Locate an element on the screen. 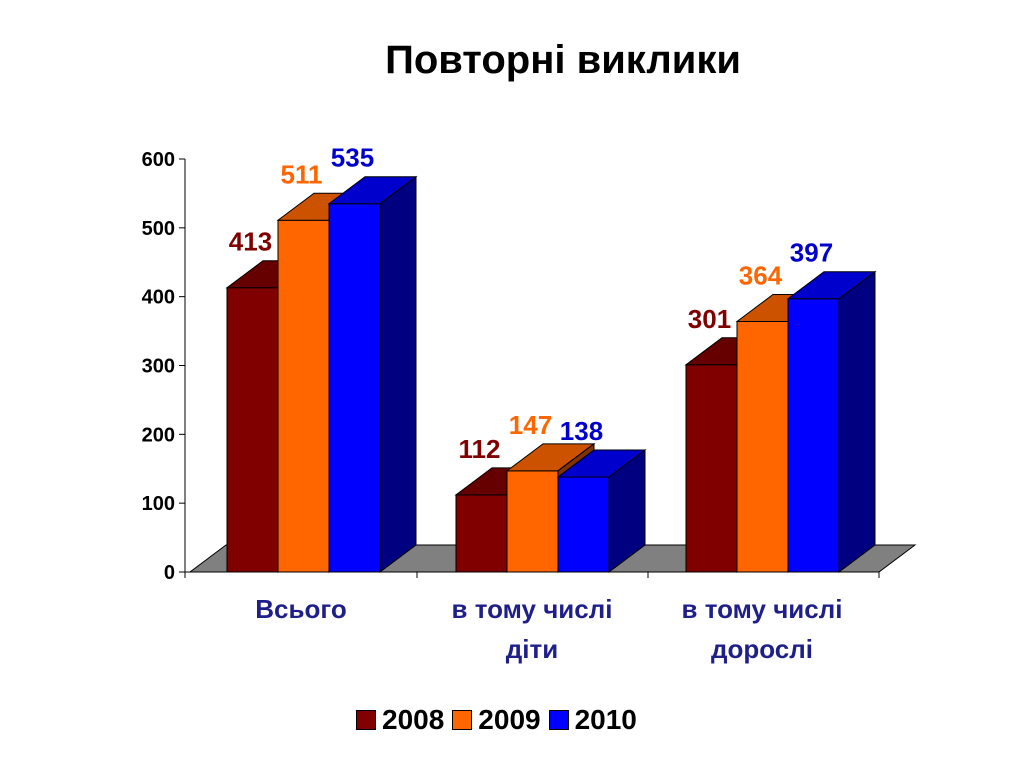 Image resolution: width=1024 pixels, height=768 pixels. chart-legend: 2008 2009 2010 is located at coordinates (500, 720).